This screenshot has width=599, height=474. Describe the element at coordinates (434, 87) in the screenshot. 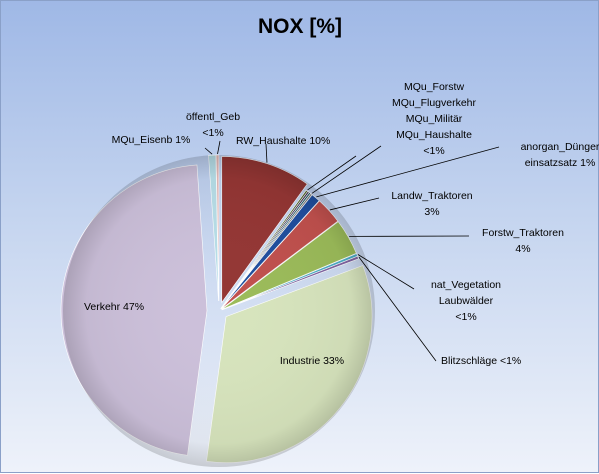

I see `slice-label: MQu_Forstw` at that location.